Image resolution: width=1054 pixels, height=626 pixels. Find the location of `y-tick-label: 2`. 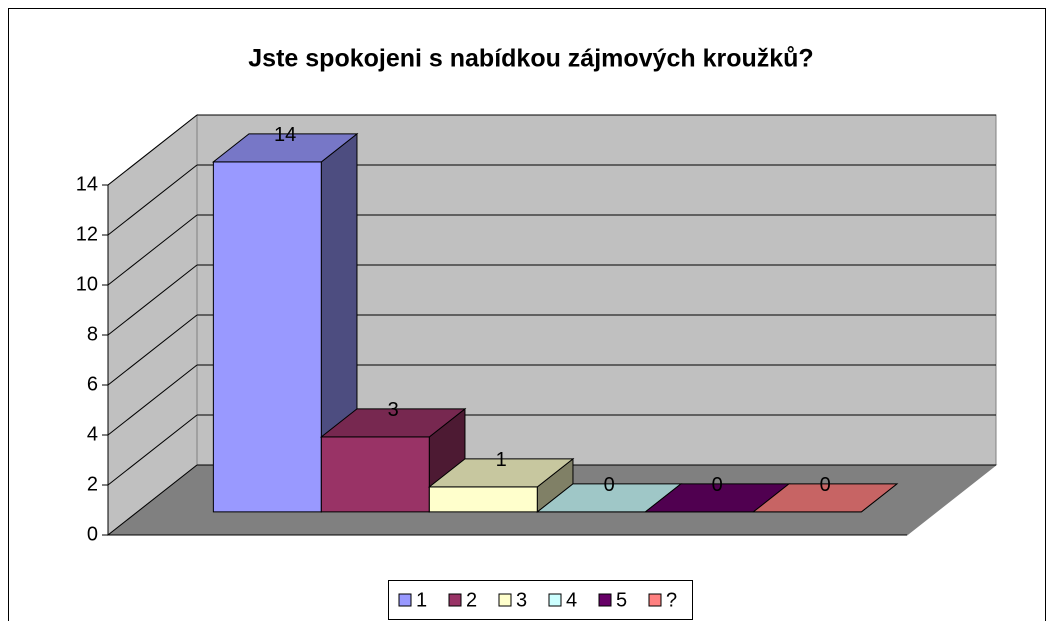

y-tick-label: 2 is located at coordinates (92, 484).